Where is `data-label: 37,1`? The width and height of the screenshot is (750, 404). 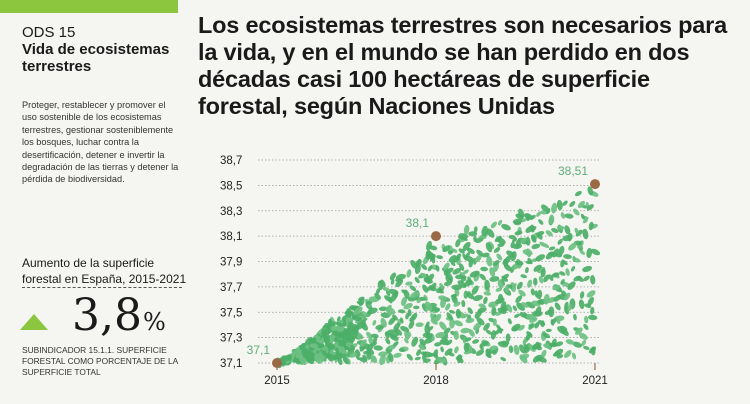
data-label: 37,1 is located at coordinates (259, 350).